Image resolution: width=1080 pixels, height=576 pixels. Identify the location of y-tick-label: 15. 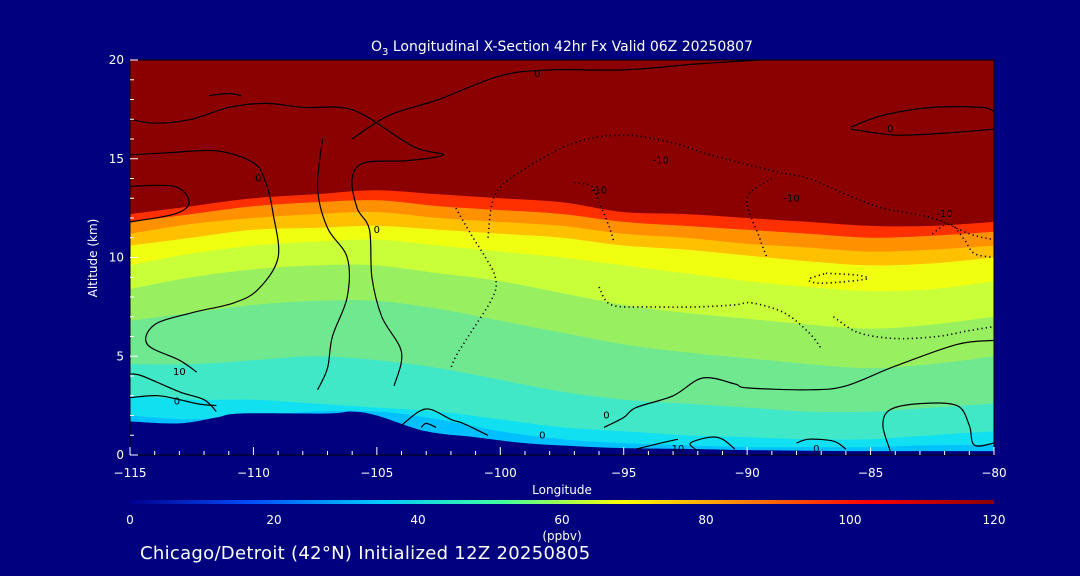
(116, 159).